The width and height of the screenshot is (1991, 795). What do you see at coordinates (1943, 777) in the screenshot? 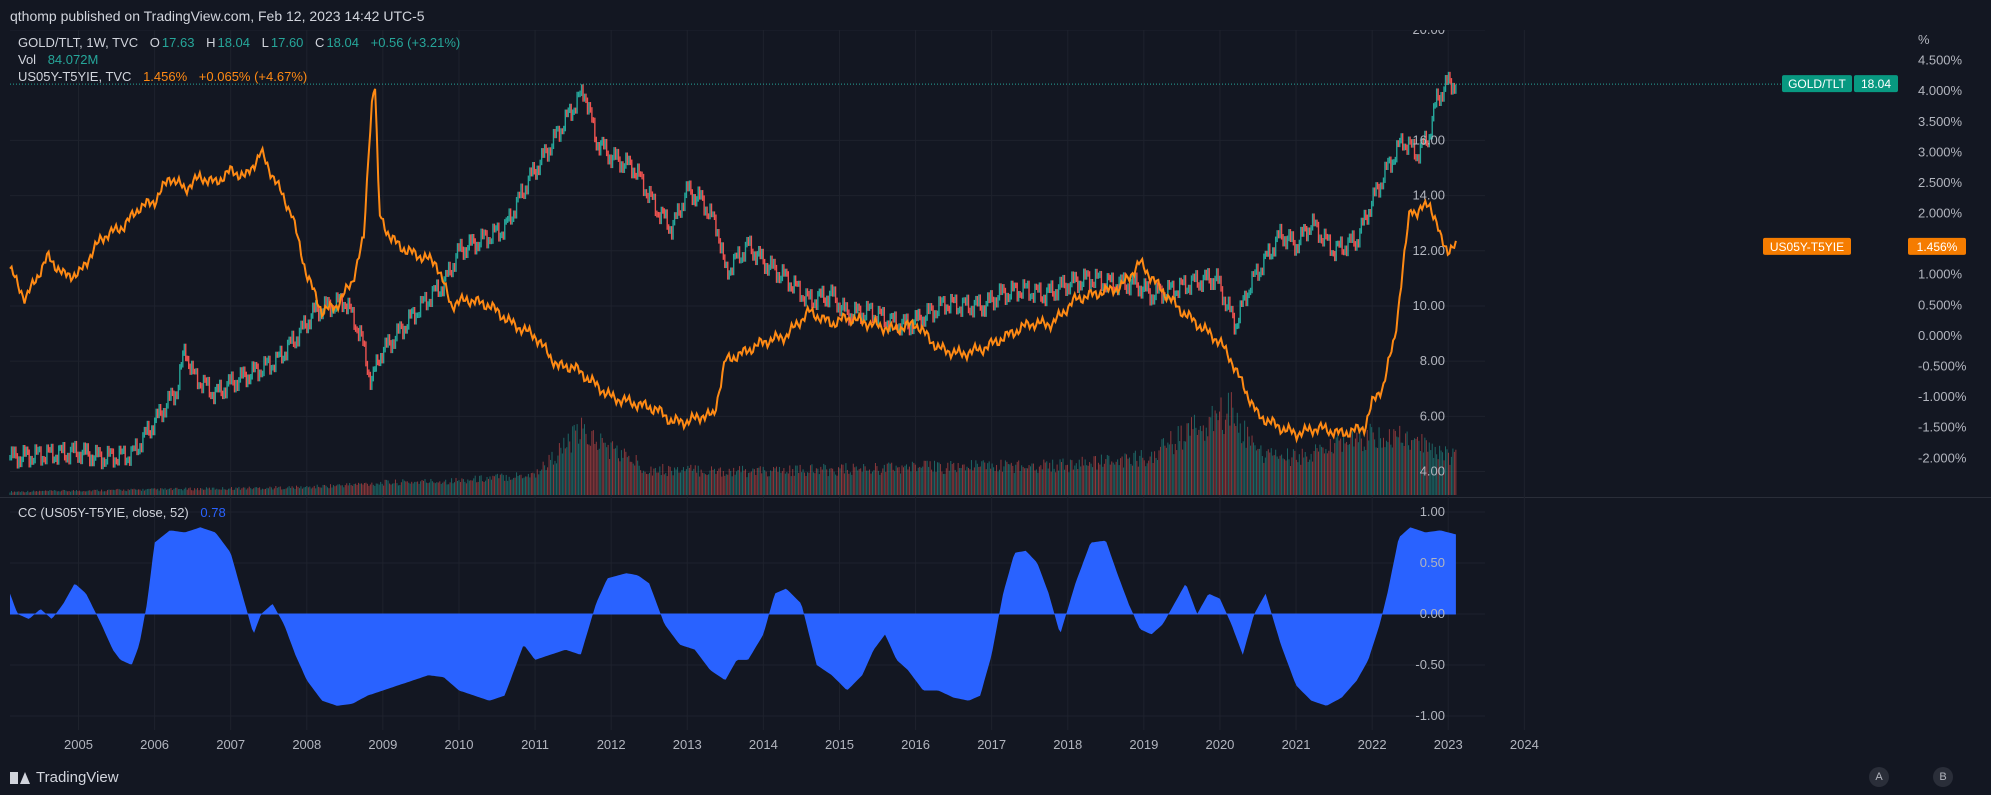
I see `log-scale-button: B` at bounding box center [1943, 777].